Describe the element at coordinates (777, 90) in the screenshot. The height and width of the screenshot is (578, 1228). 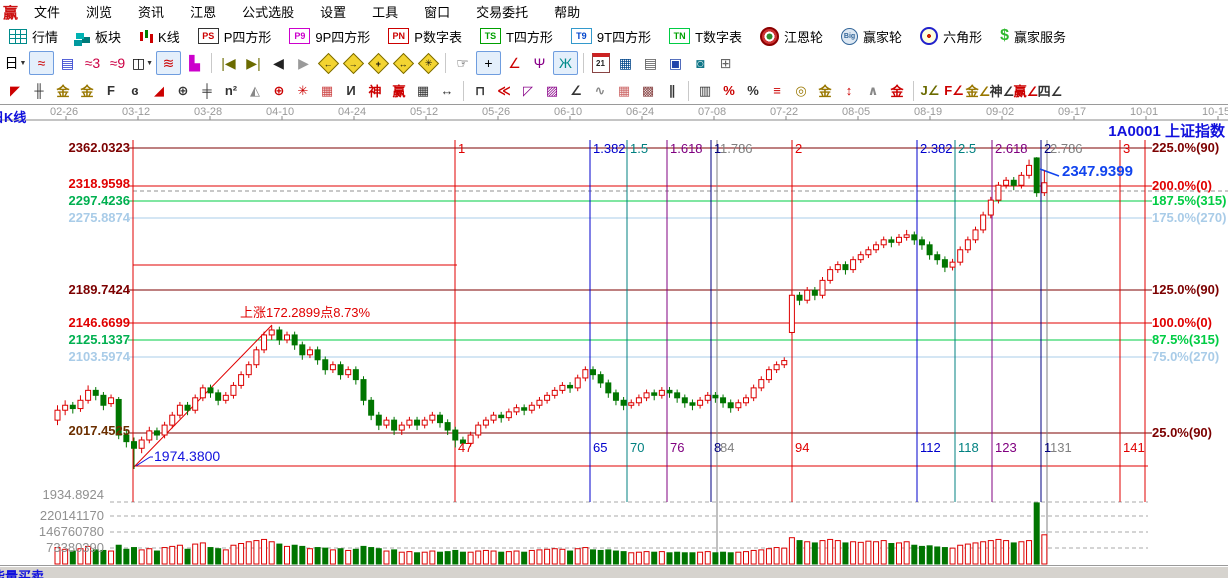
I see `percent-level-icon: ≡` at that location.